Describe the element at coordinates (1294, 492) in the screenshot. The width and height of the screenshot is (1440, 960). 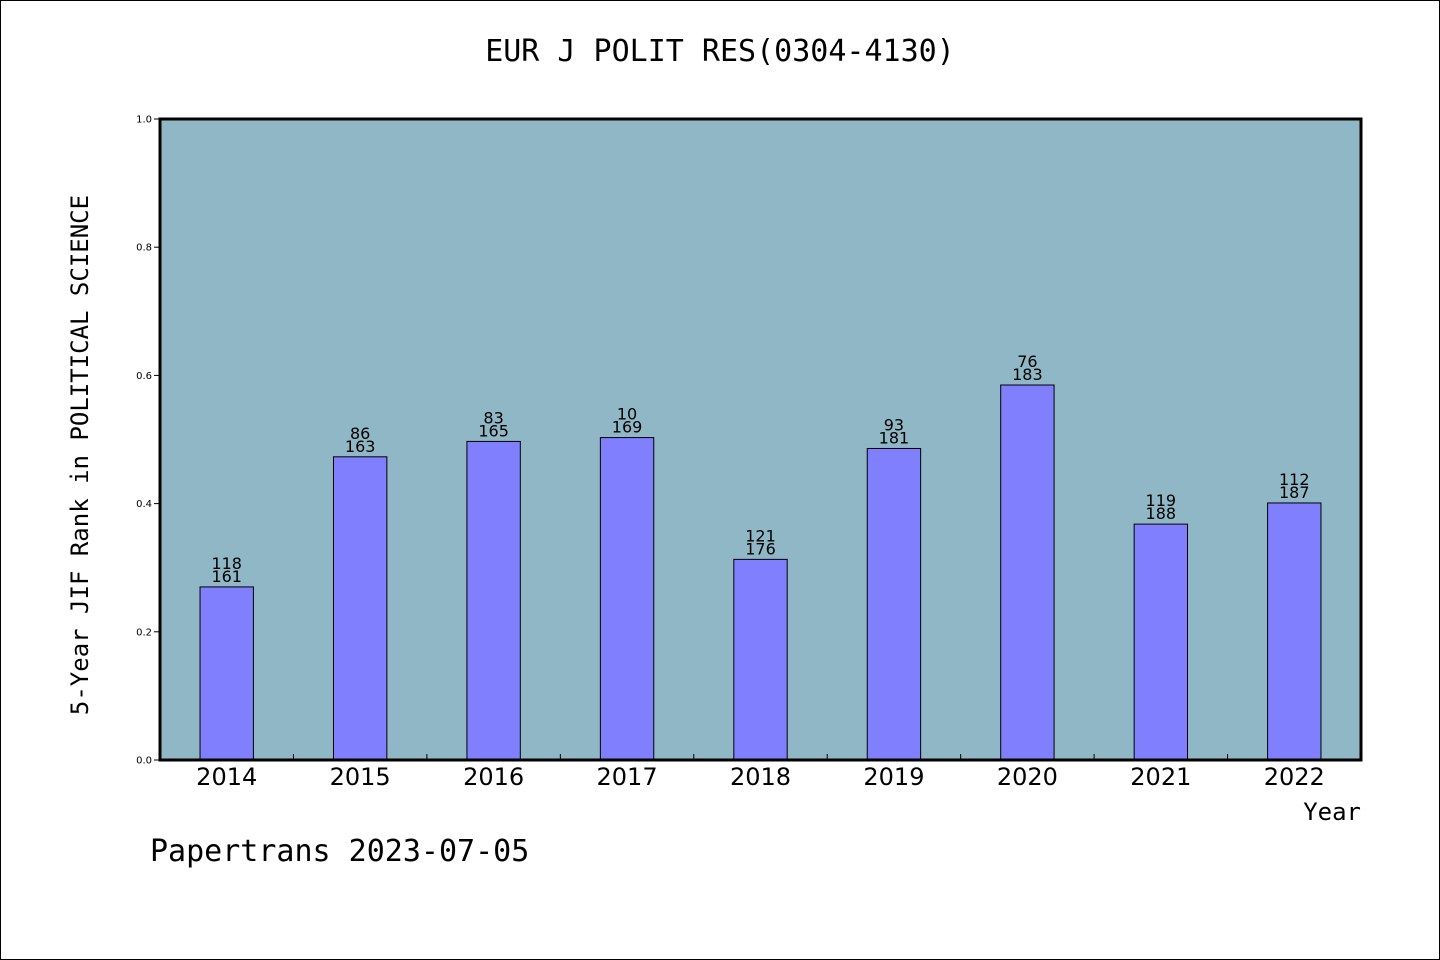
I see `bar-total-label: 187` at that location.